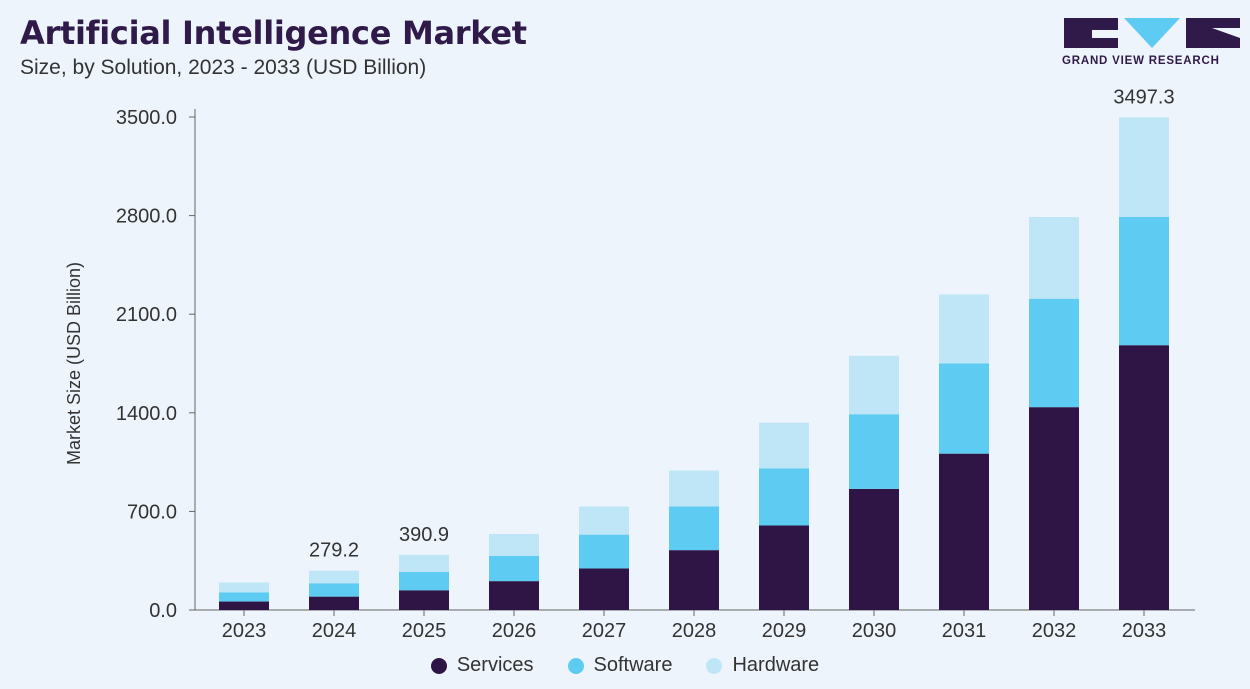  I want to click on y-tick-label: 2800.0, so click(146, 217).